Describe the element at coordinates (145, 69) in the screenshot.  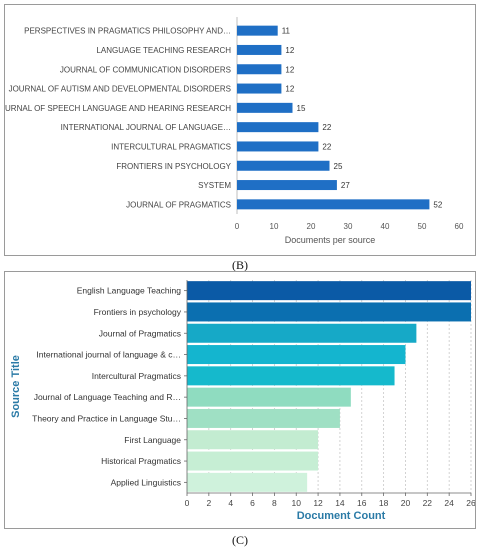
I see `category-label: JOURNAL OF COMMUNICATION DISORDERS` at that location.